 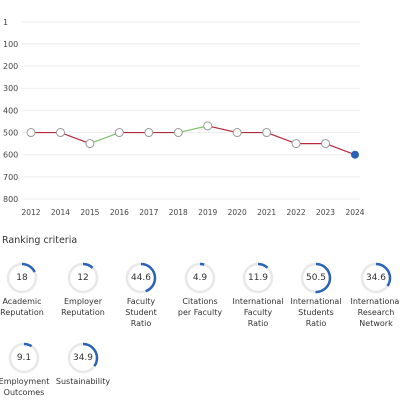 What do you see at coordinates (10, 199) in the screenshot?
I see `y-tick-label: 800` at bounding box center [10, 199].